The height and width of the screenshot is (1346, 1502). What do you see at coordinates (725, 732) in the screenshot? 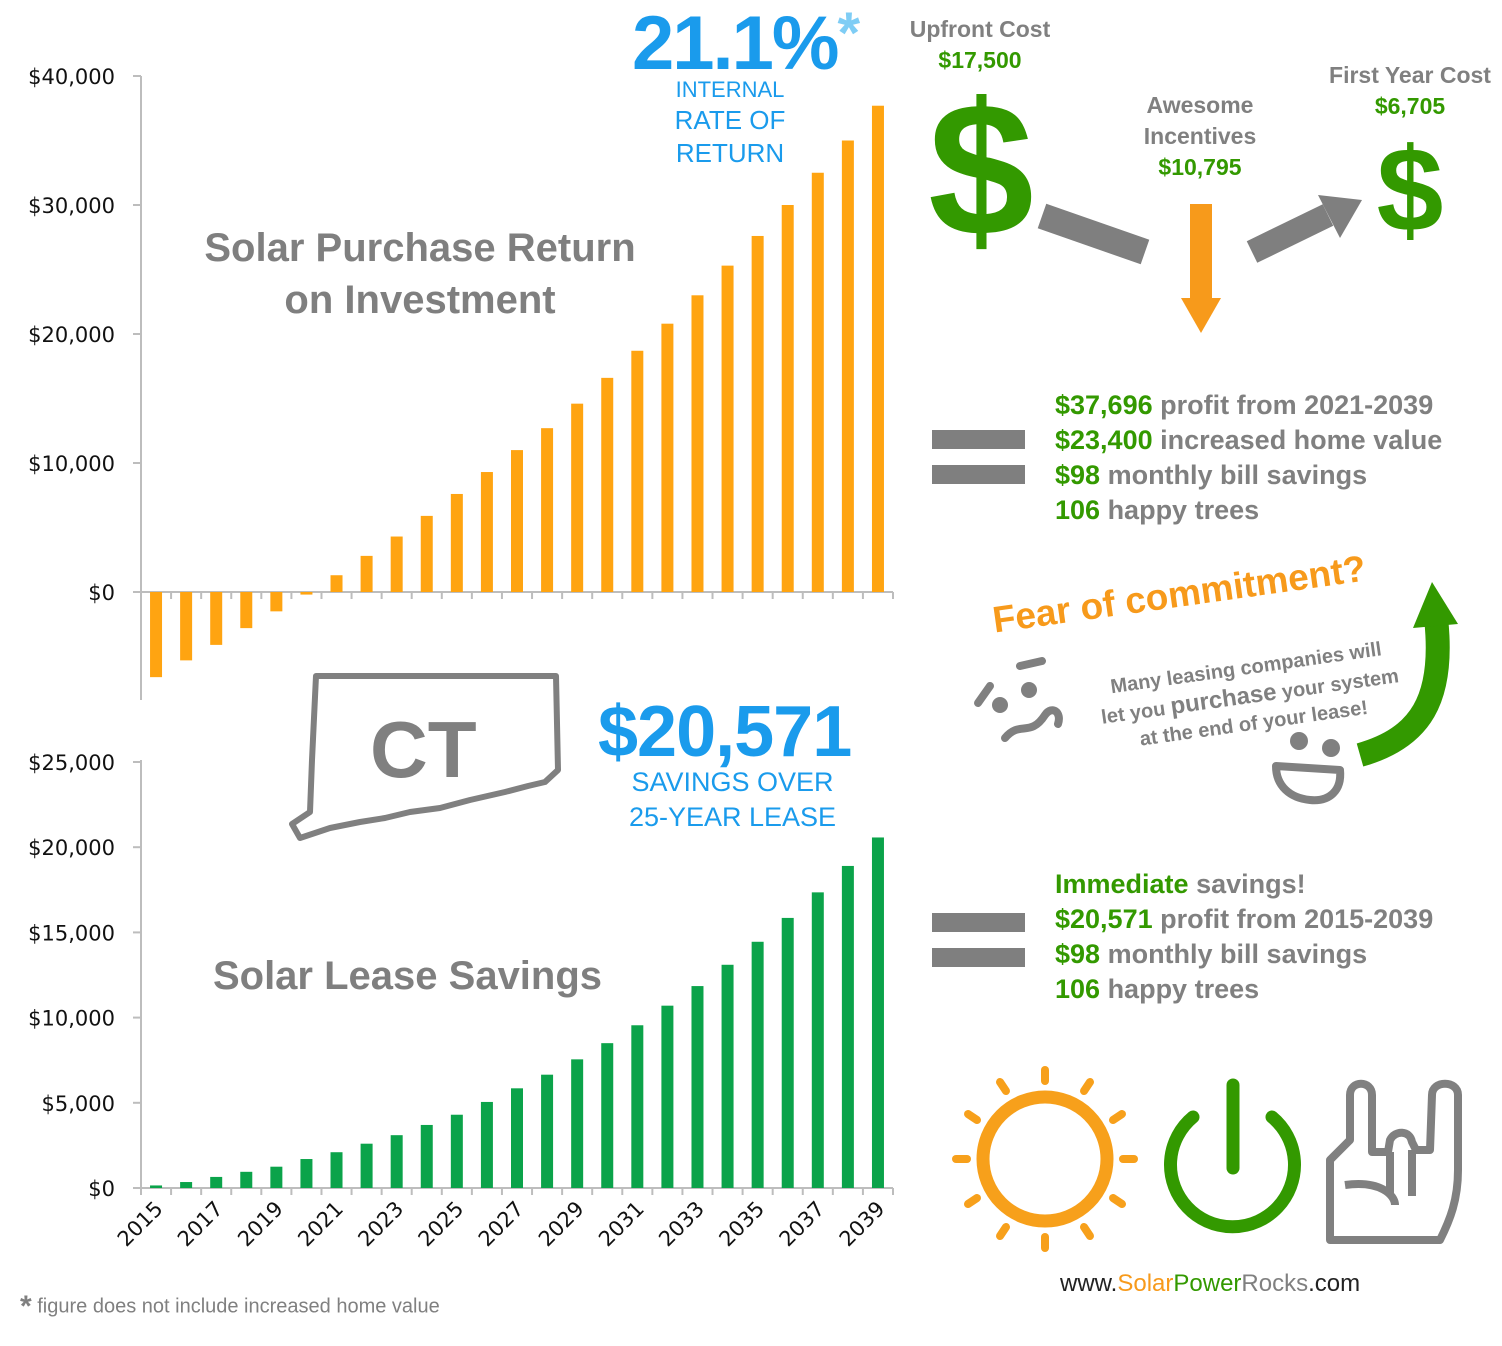
I see `lease-savings-value: $20,571` at bounding box center [725, 732].